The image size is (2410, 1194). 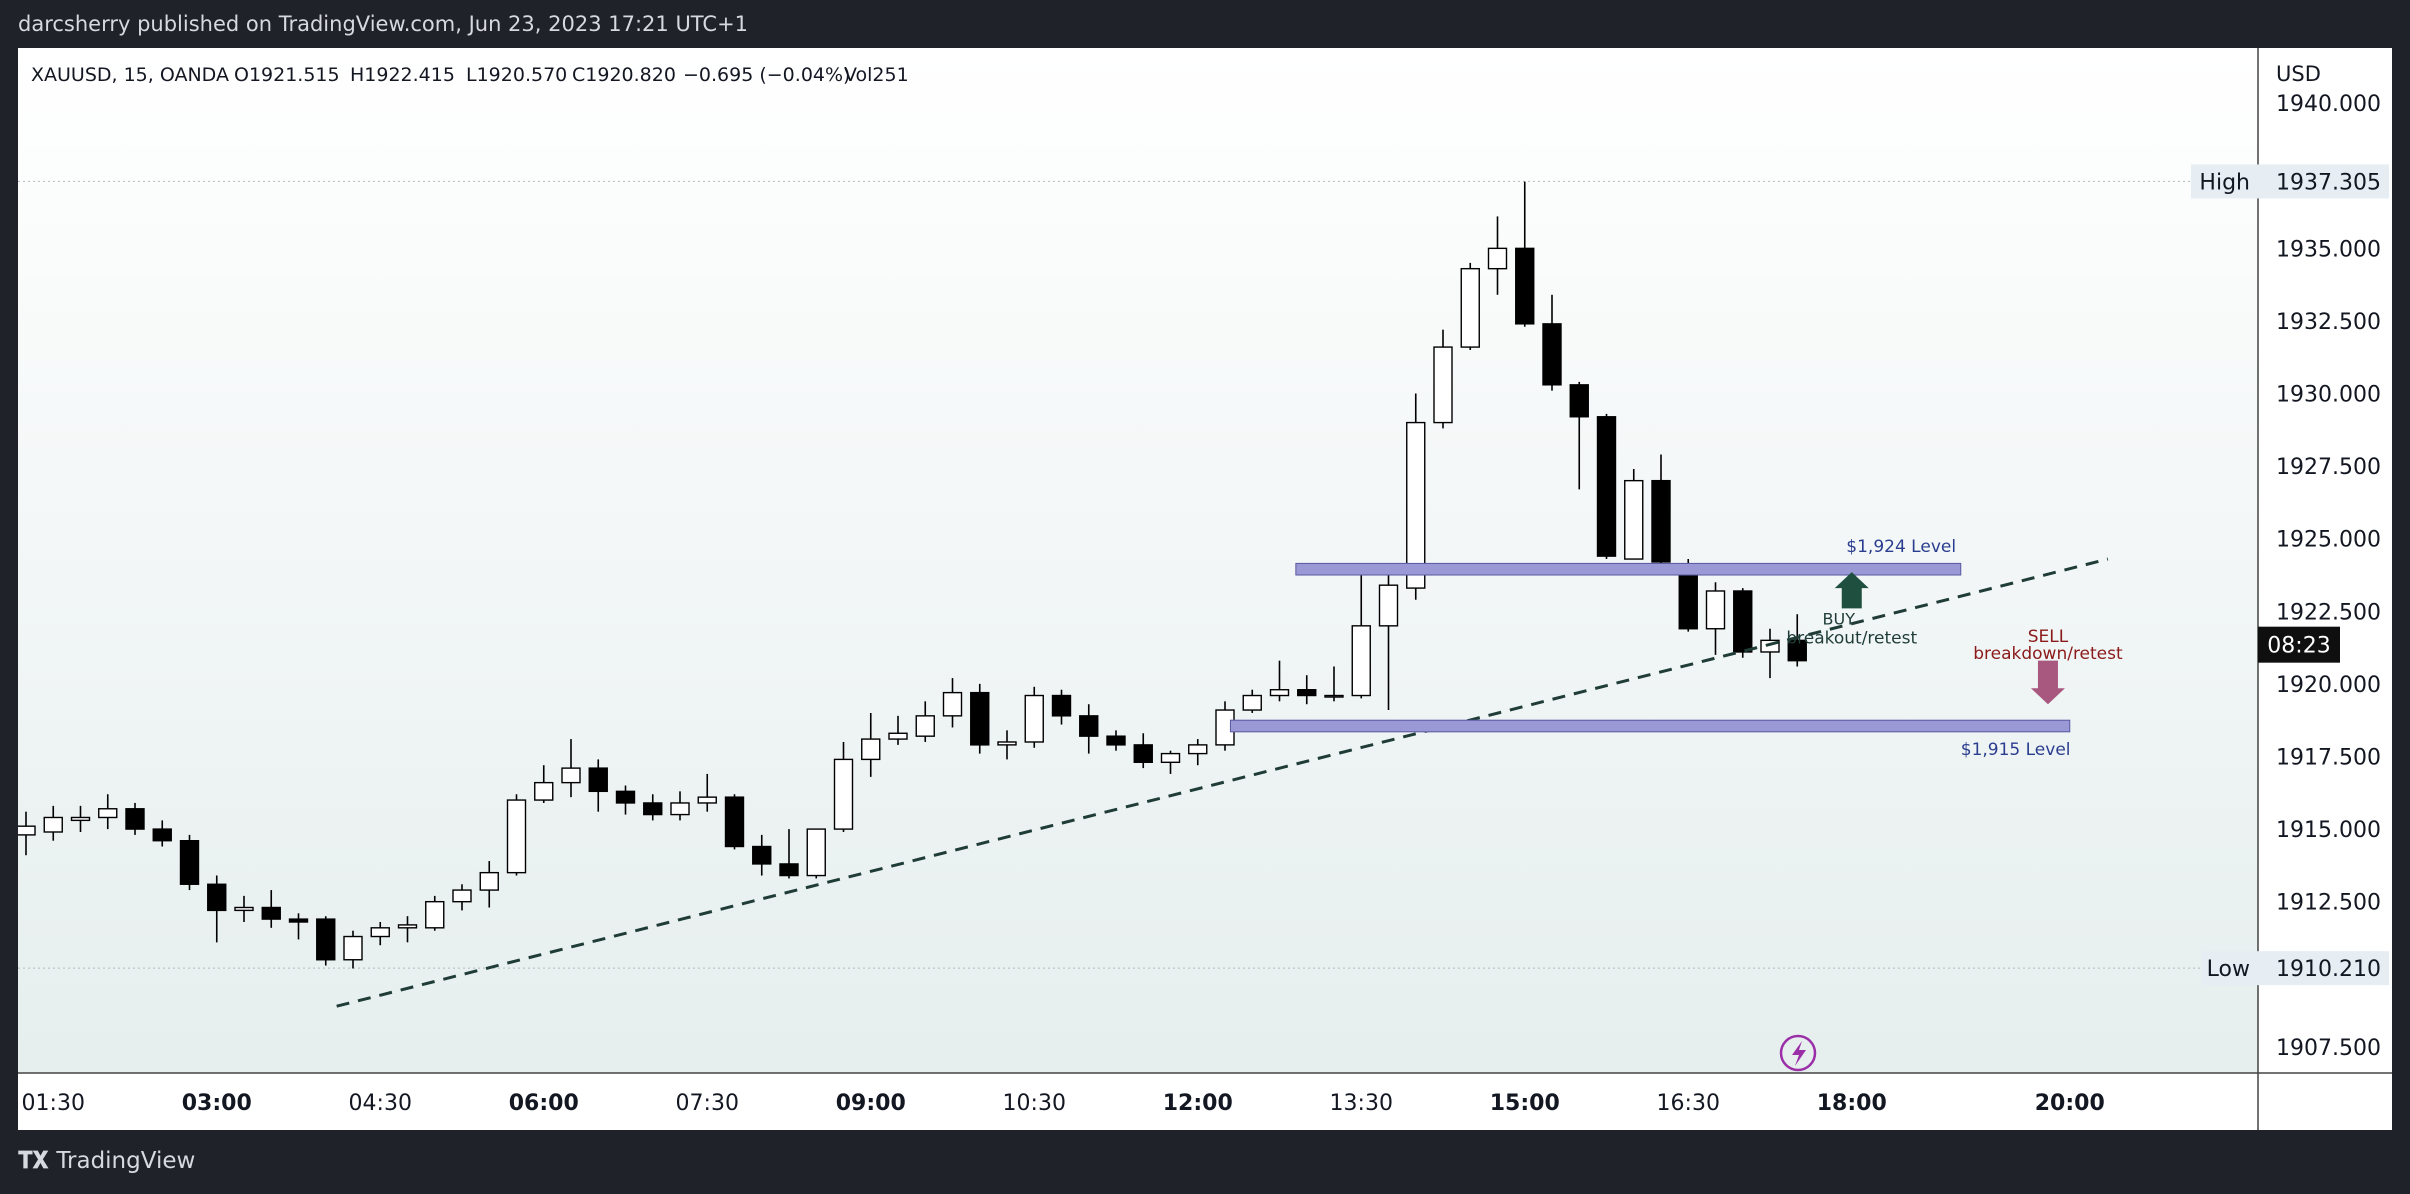 What do you see at coordinates (1628, 569) in the screenshot?
I see `level-zone-1924` at bounding box center [1628, 569].